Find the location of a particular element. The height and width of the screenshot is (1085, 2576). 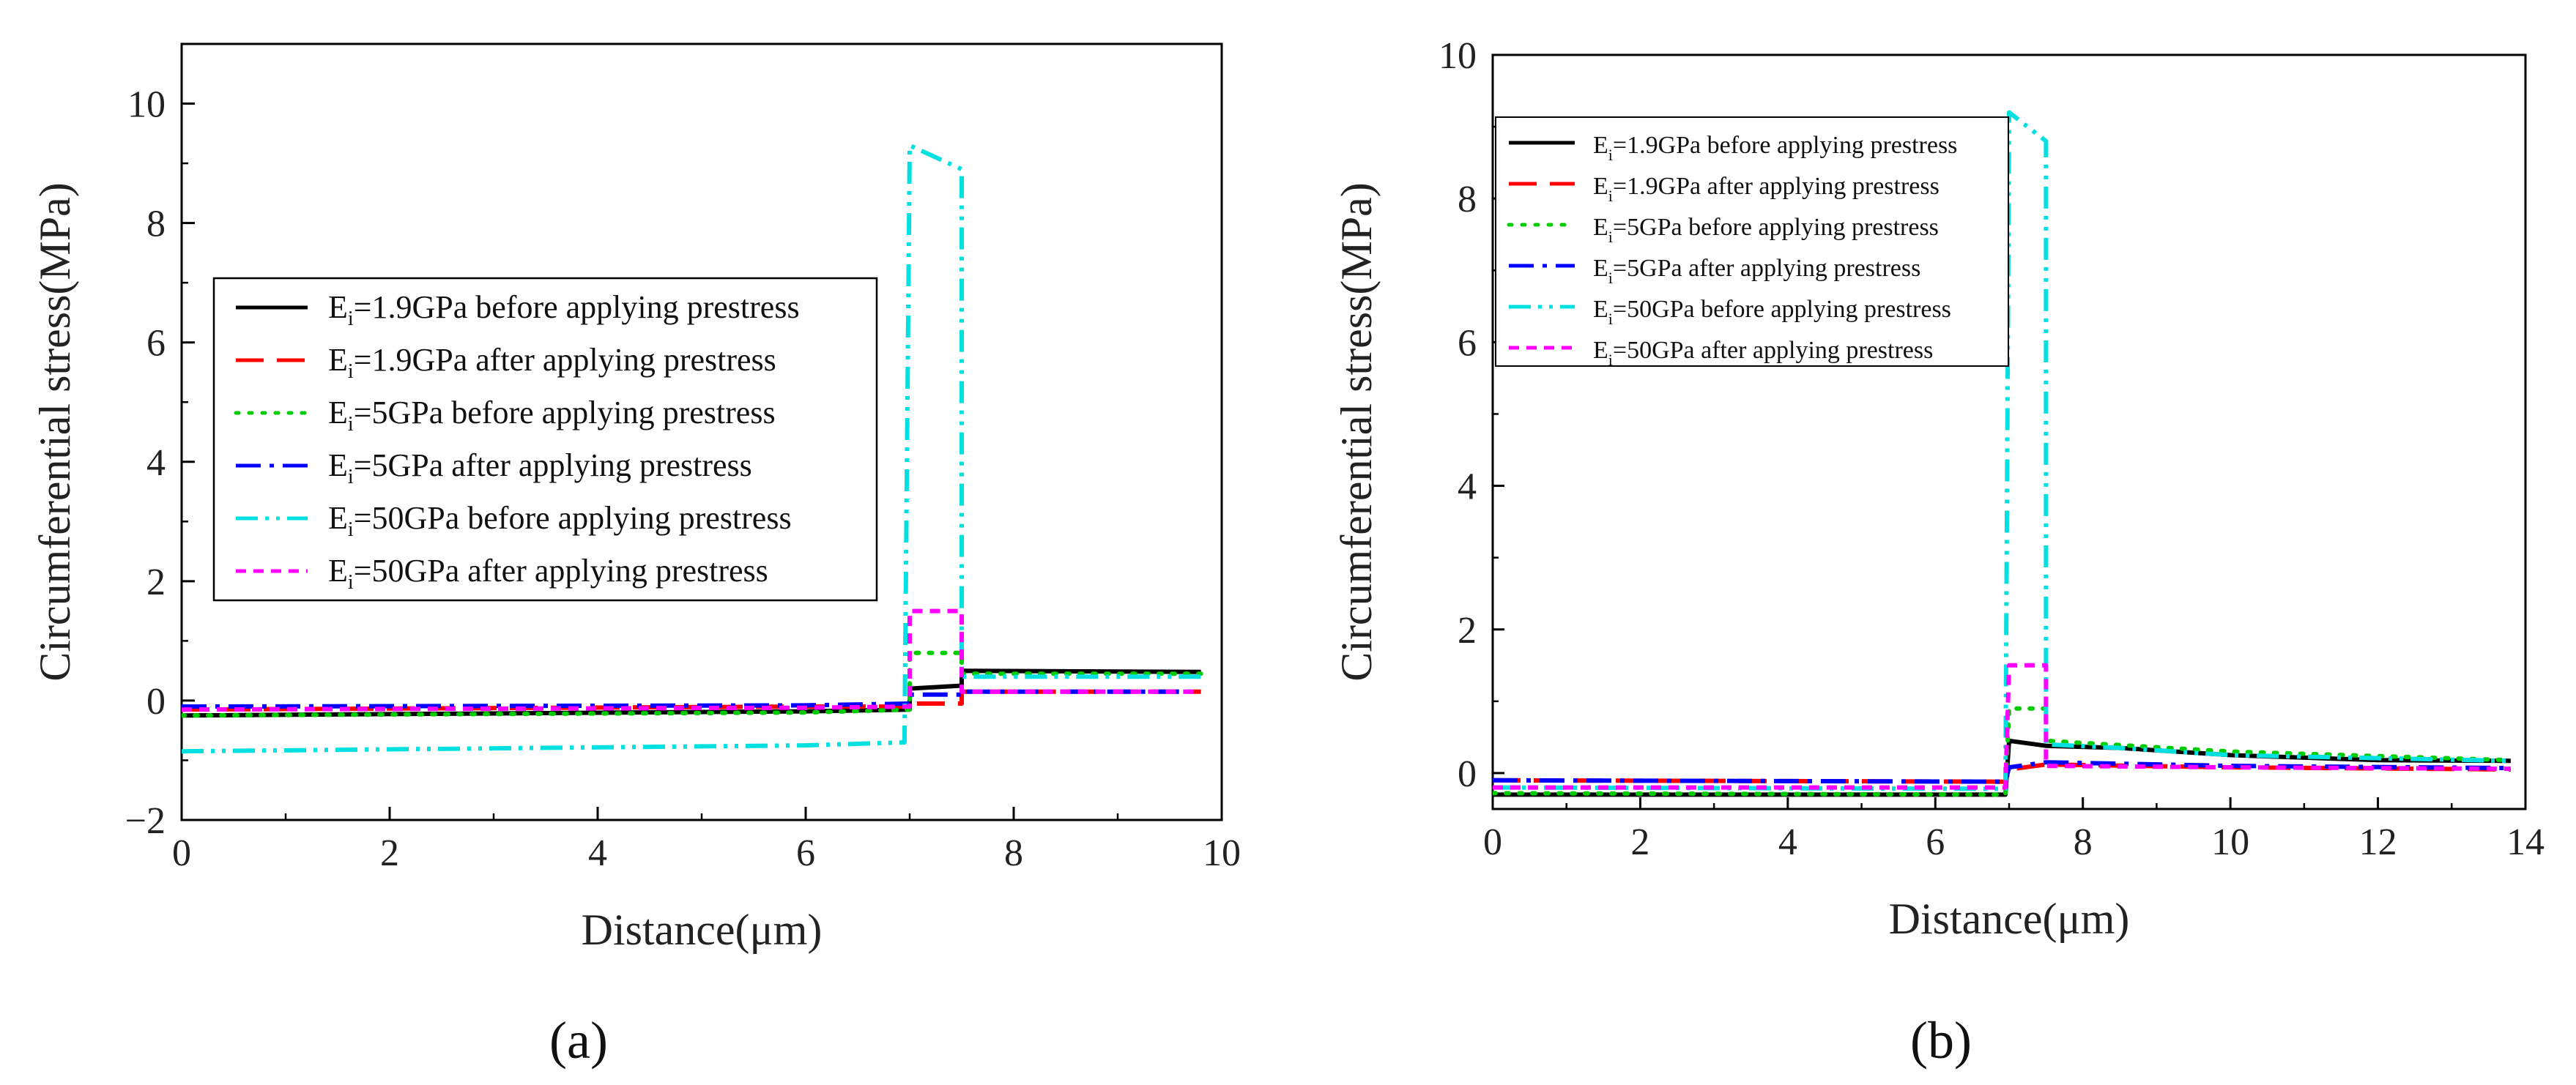

x-tick-label: 14 is located at coordinates (2525, 842).